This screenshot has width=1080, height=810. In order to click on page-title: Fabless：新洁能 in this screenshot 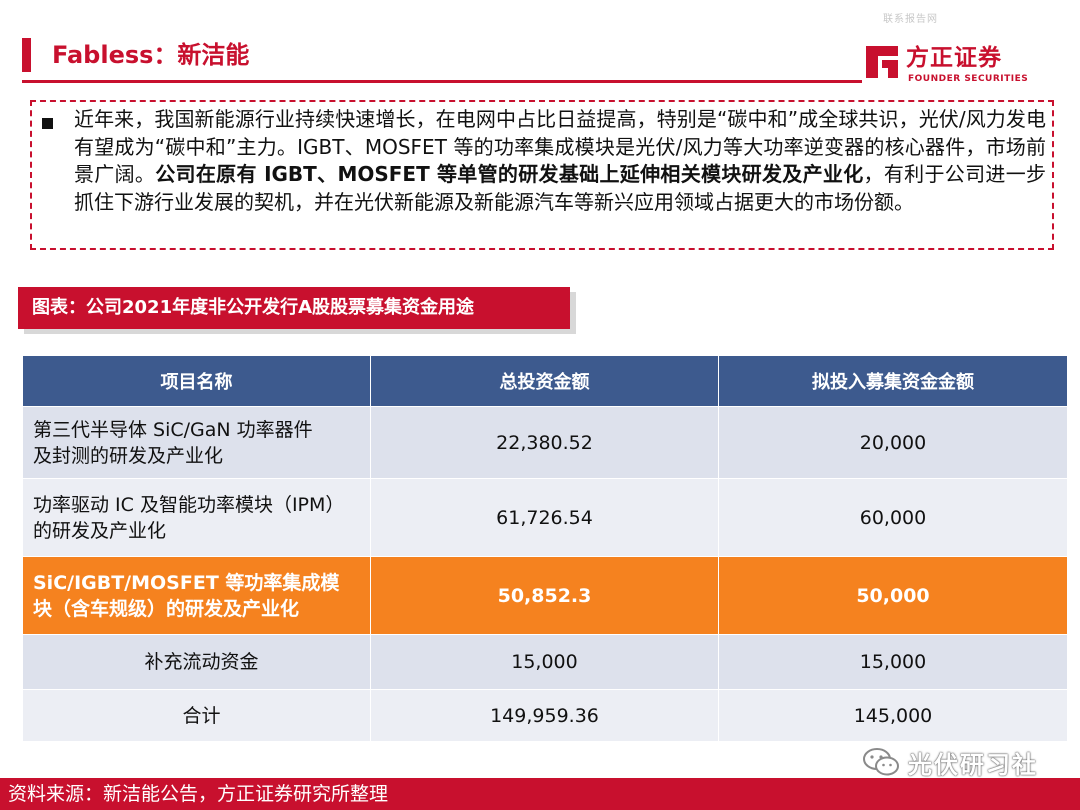, I will do `click(151, 55)`.